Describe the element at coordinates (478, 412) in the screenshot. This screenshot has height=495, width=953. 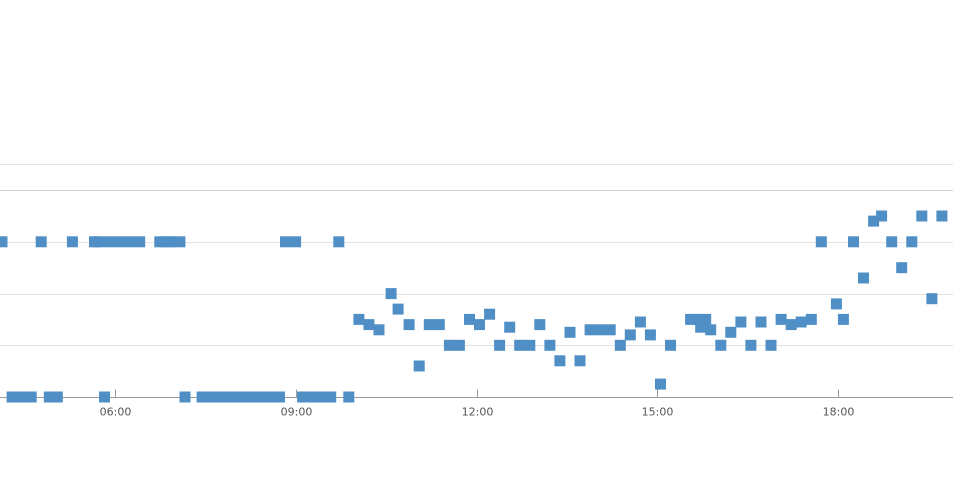
I see `x-tick-label: 12:00` at that location.